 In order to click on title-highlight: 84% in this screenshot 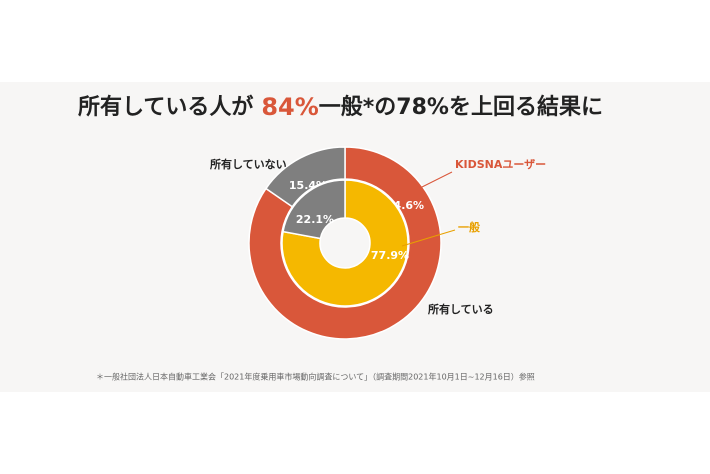, I will do `click(289, 107)`.